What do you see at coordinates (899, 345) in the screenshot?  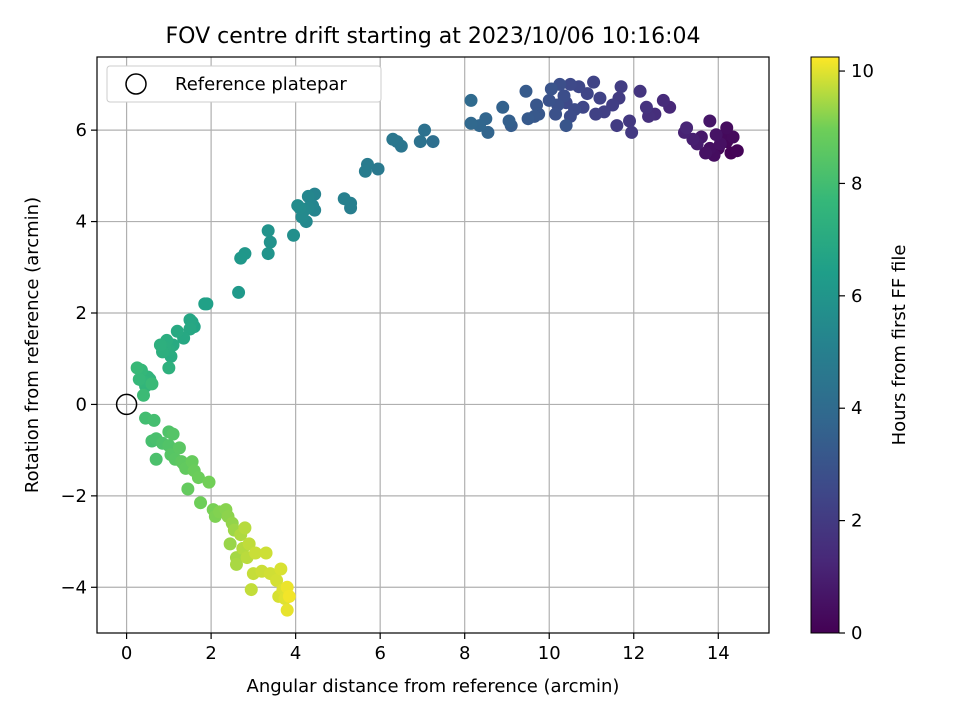 I see `colorbar-label: Hours from first FF file` at bounding box center [899, 345].